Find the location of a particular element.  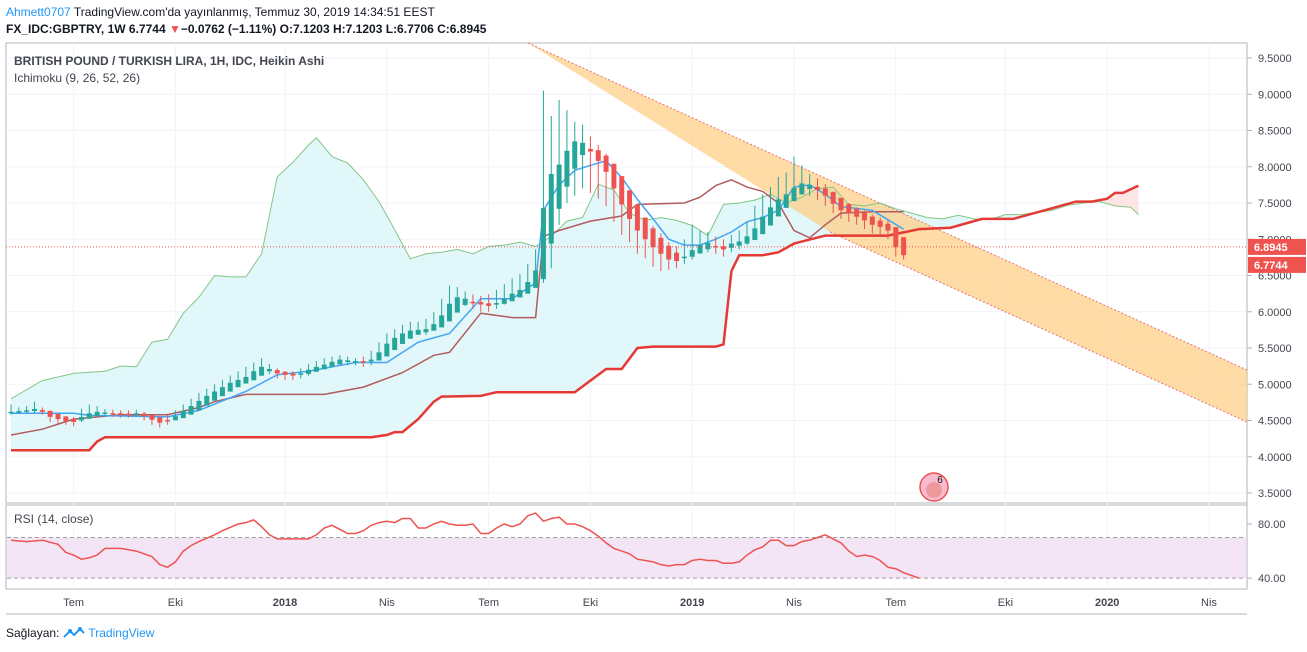

time-tick-label: 2019 is located at coordinates (692, 603).